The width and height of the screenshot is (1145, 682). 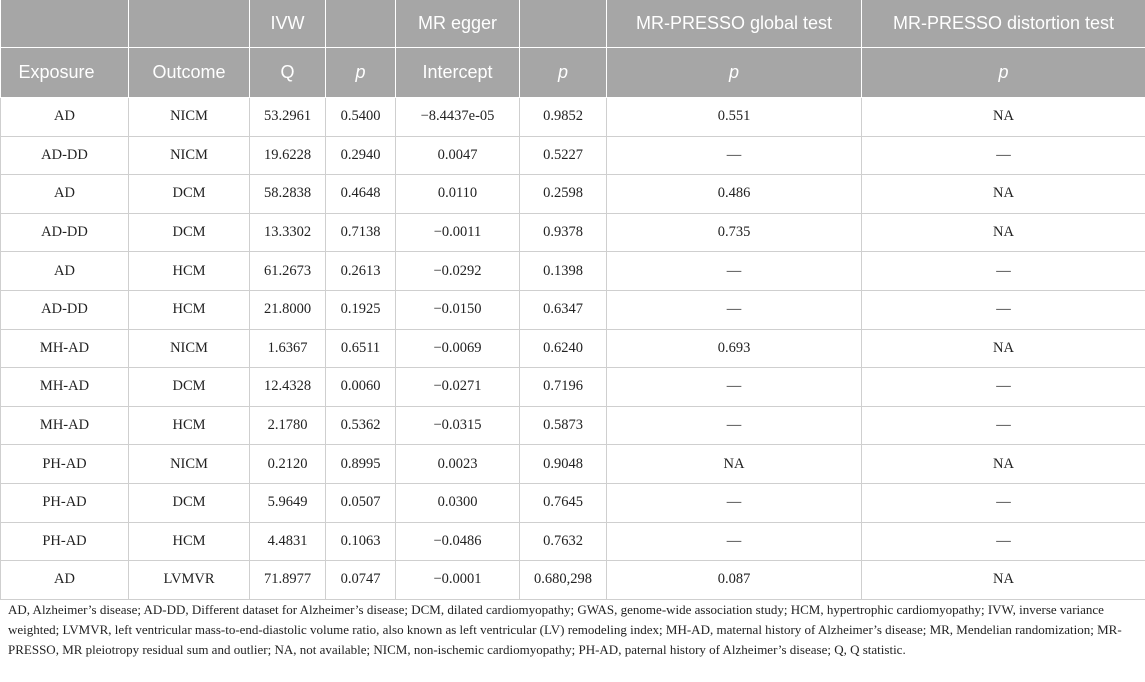 What do you see at coordinates (360, 233) in the screenshot?
I see `cell-ivw-p: 0.7138` at bounding box center [360, 233].